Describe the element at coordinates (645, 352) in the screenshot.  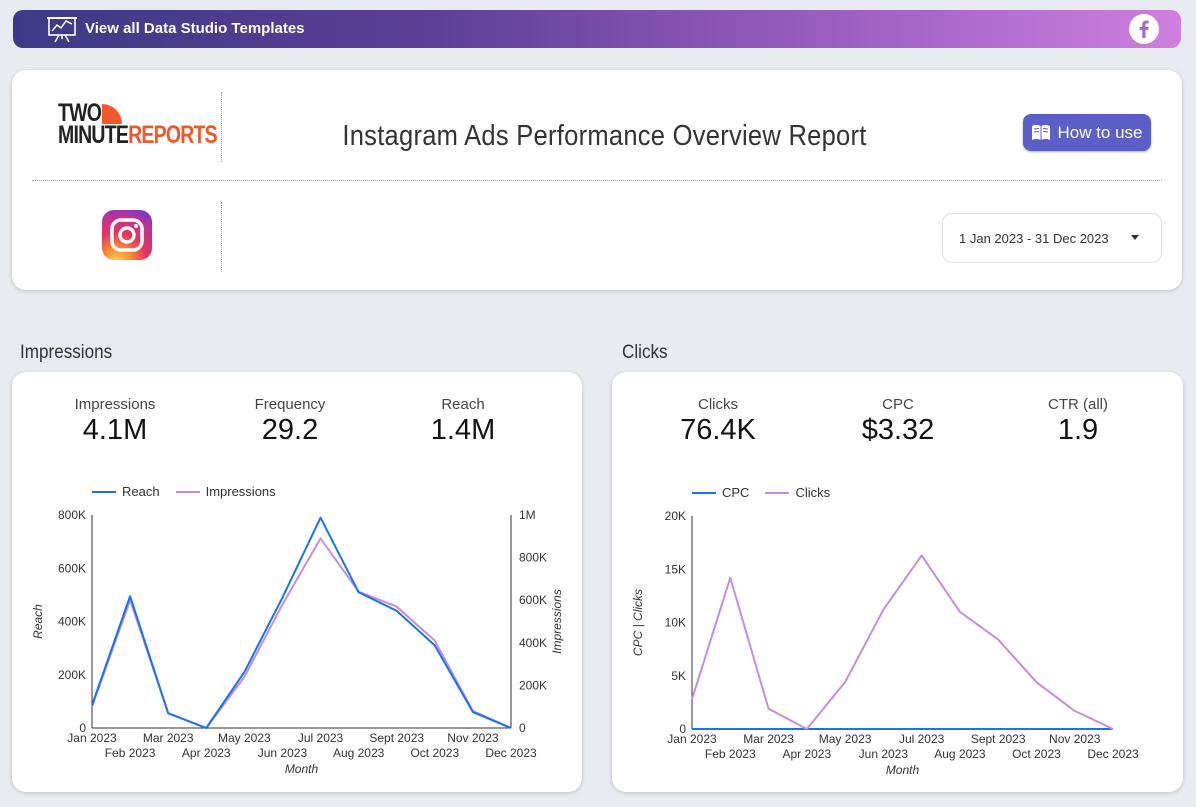
I see `clicks-section-title: Clicks` at that location.